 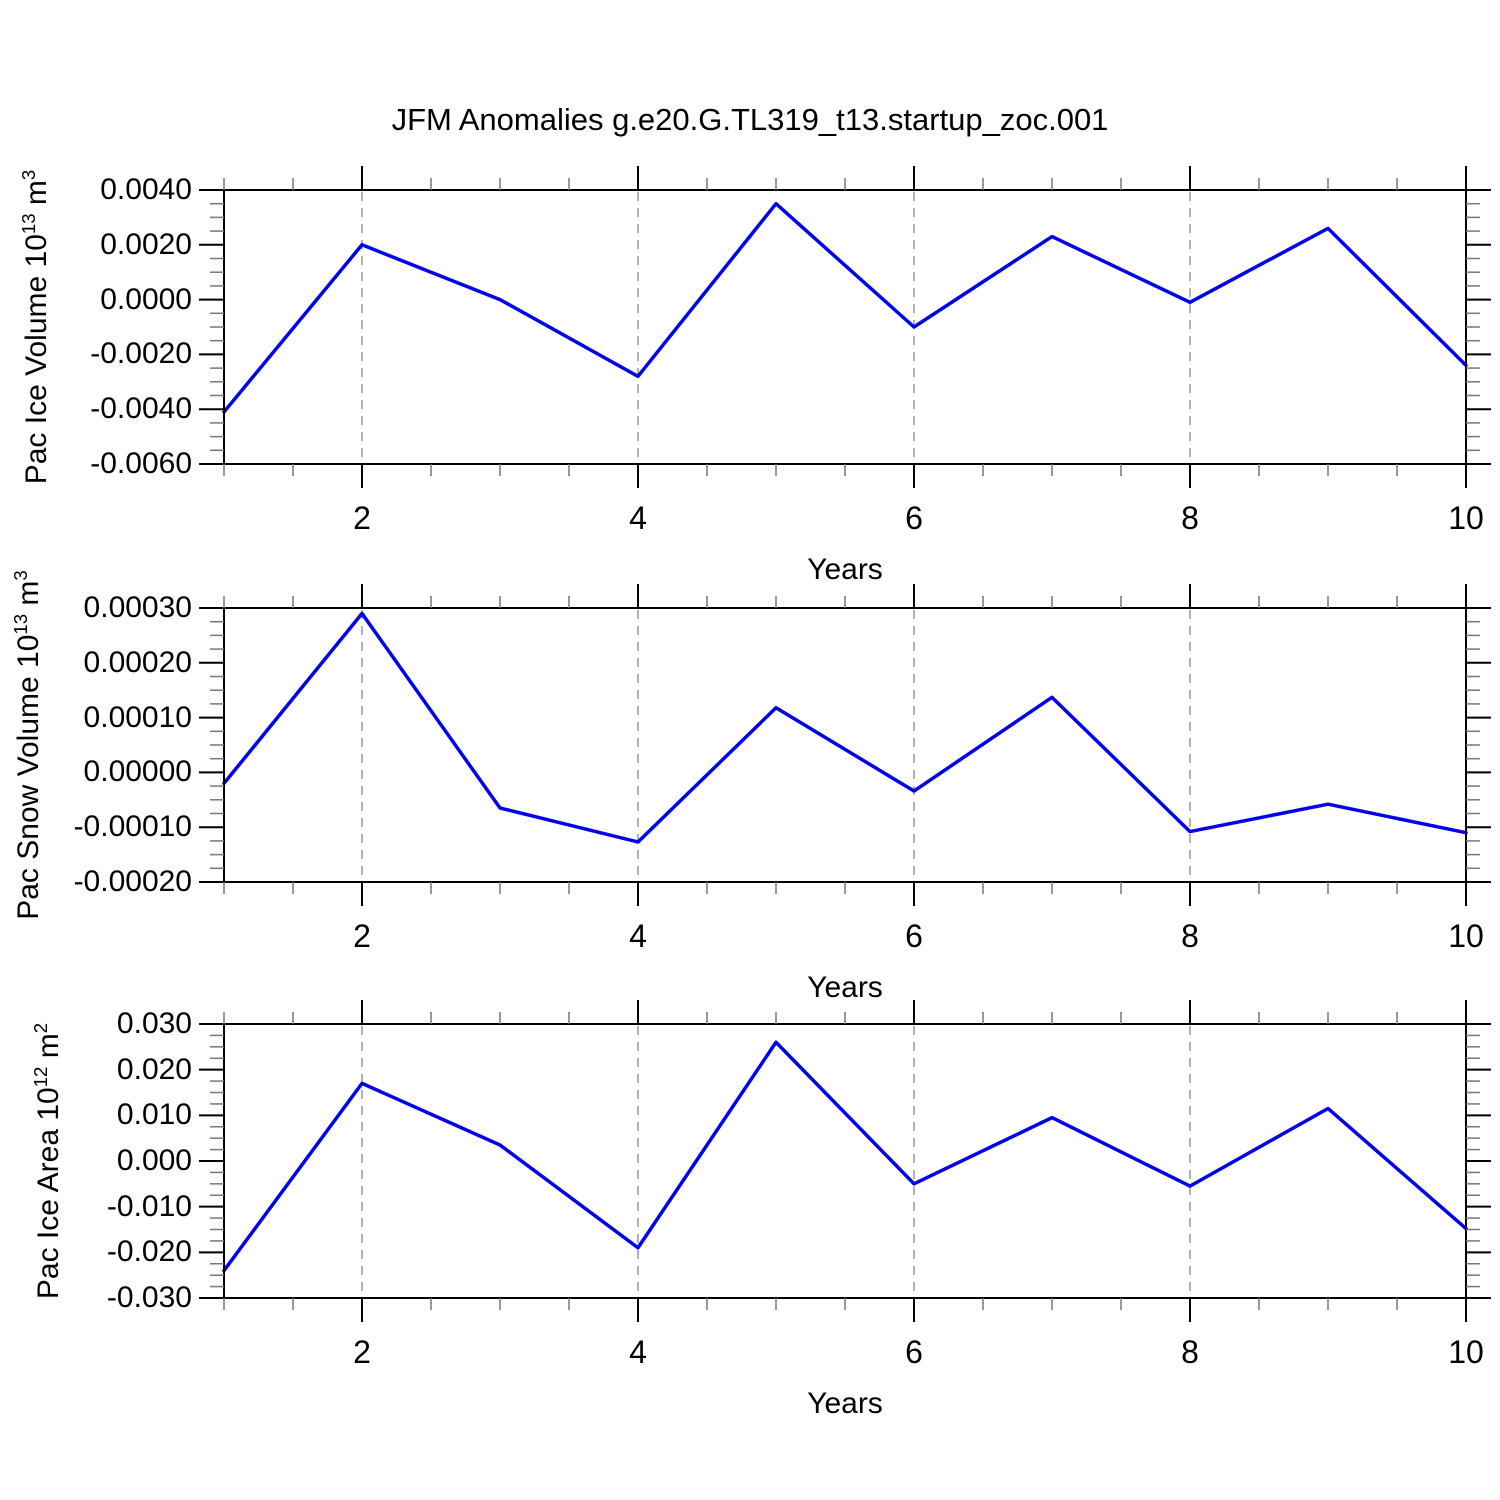 I want to click on y-tick-label: 0.010, so click(x=154, y=1115).